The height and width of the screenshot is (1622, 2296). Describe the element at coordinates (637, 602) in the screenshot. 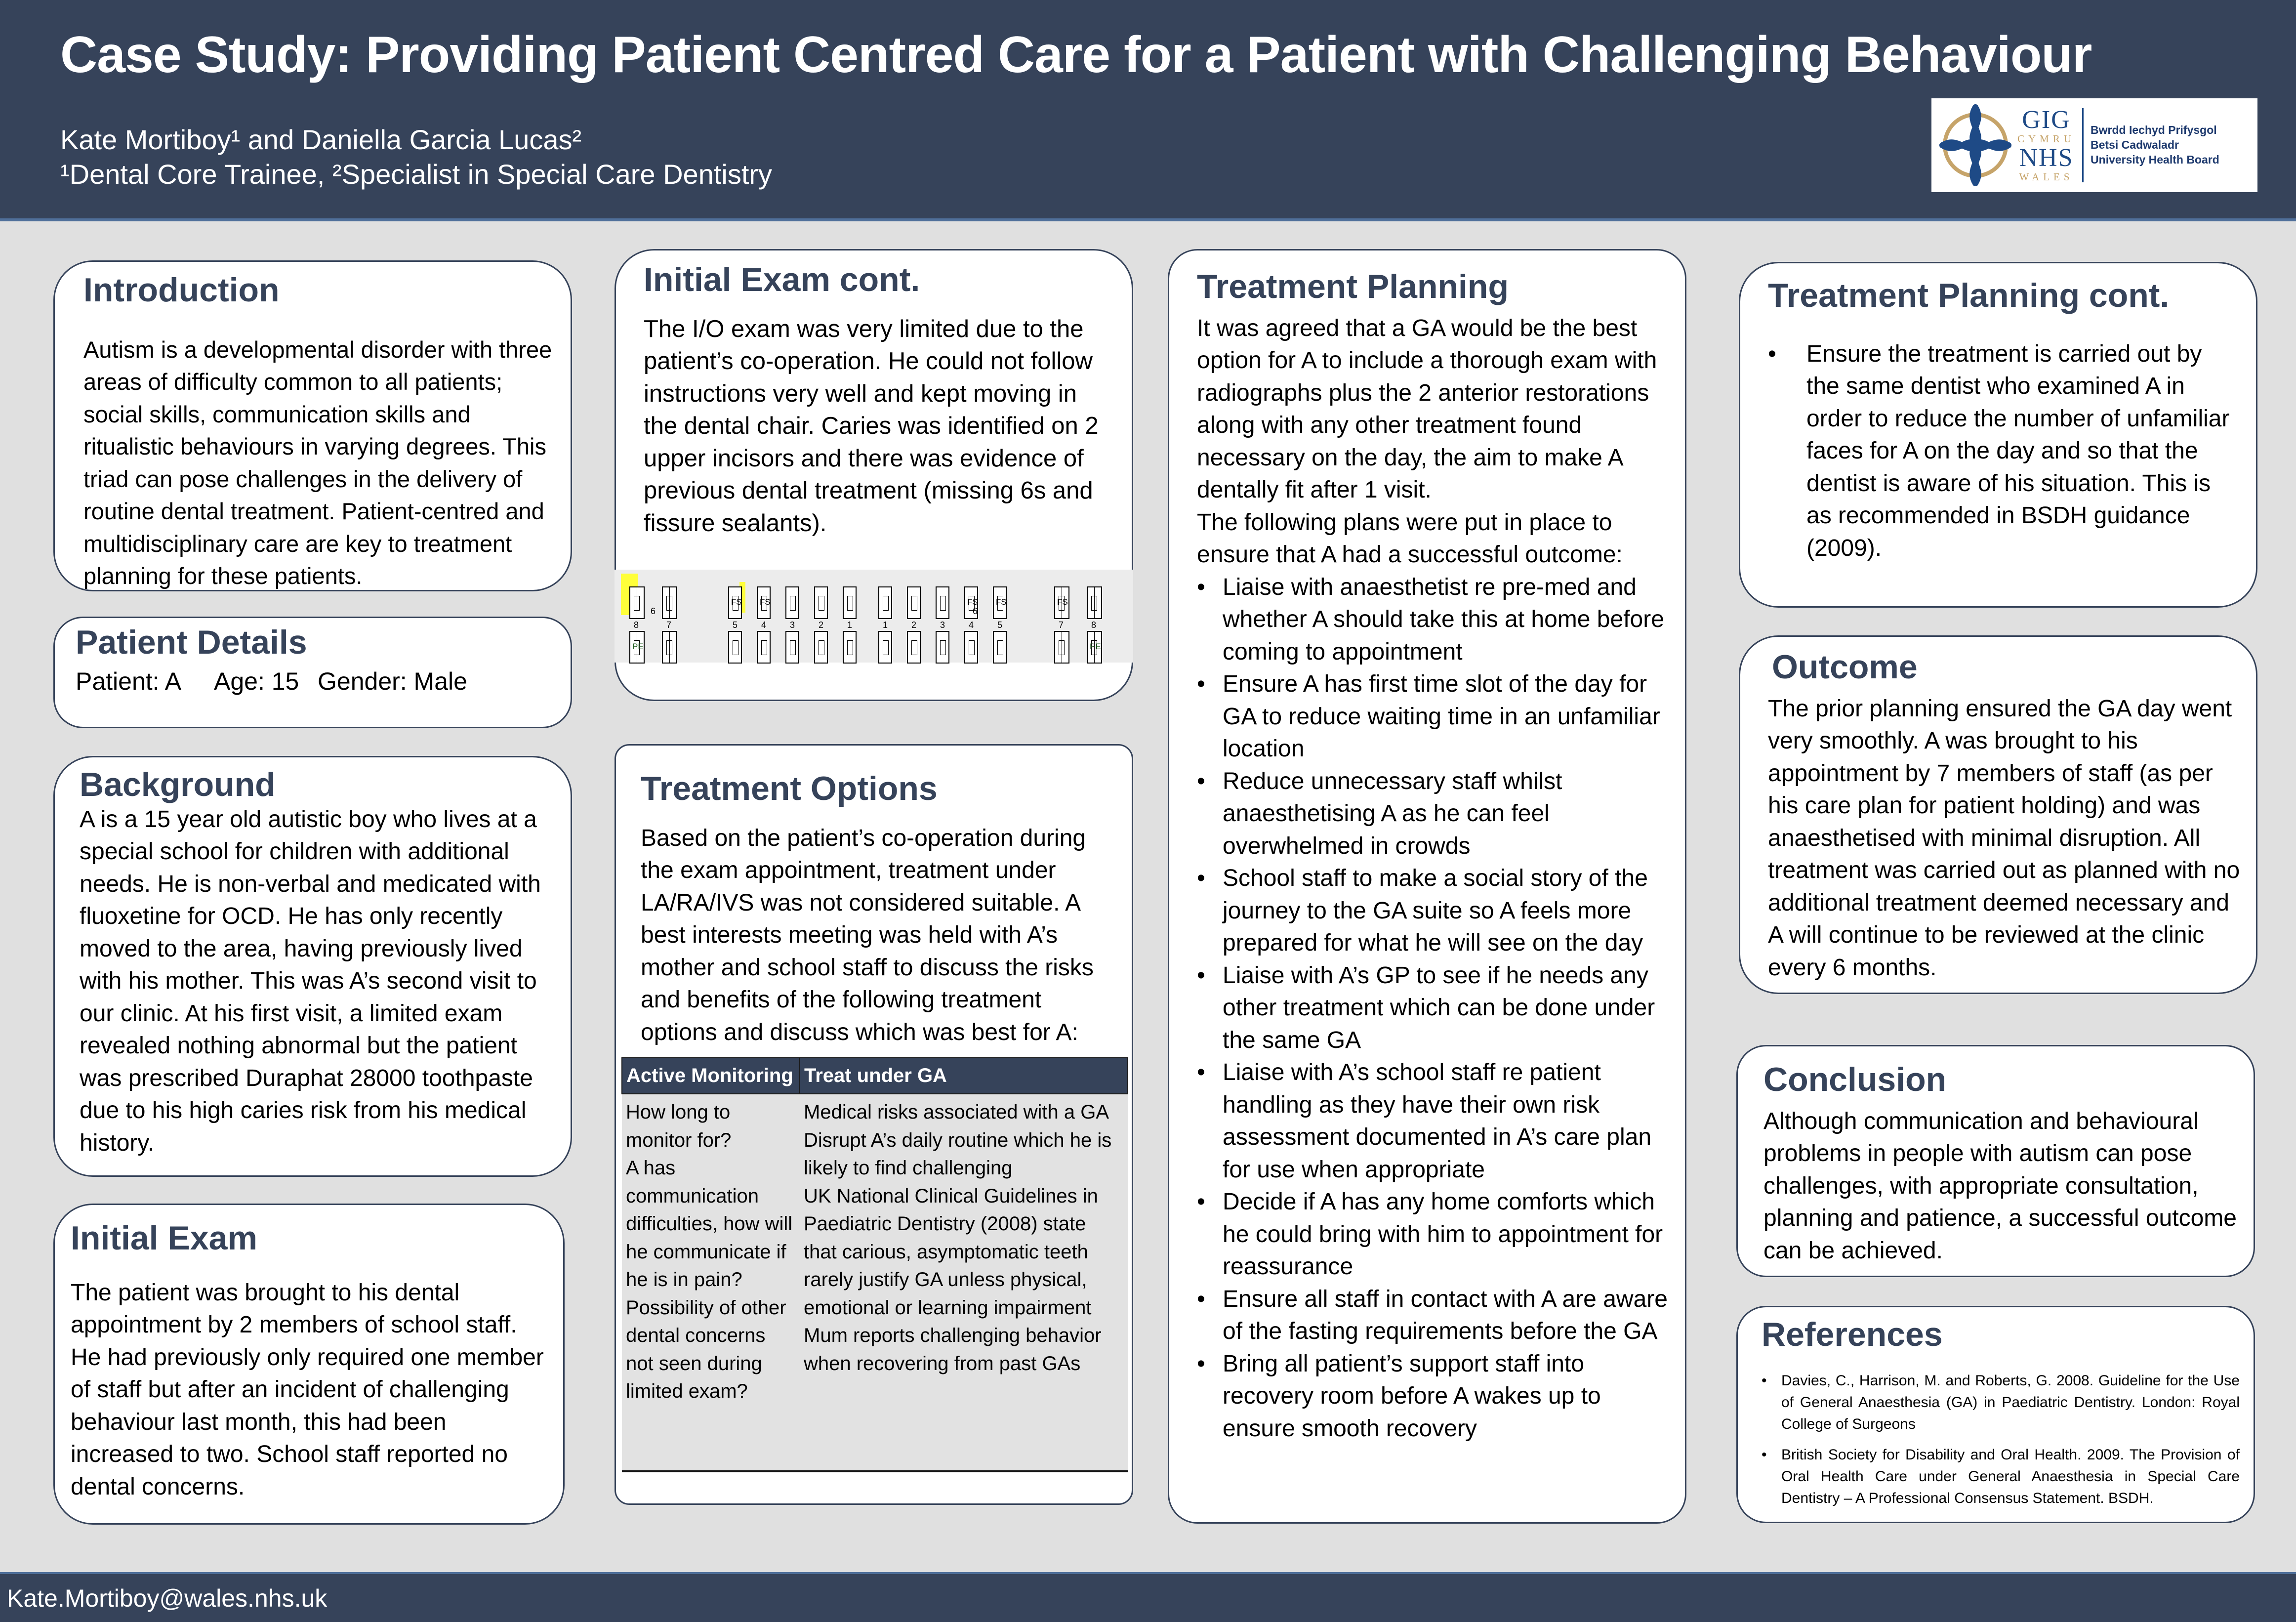

I see `tooth-ur8` at that location.